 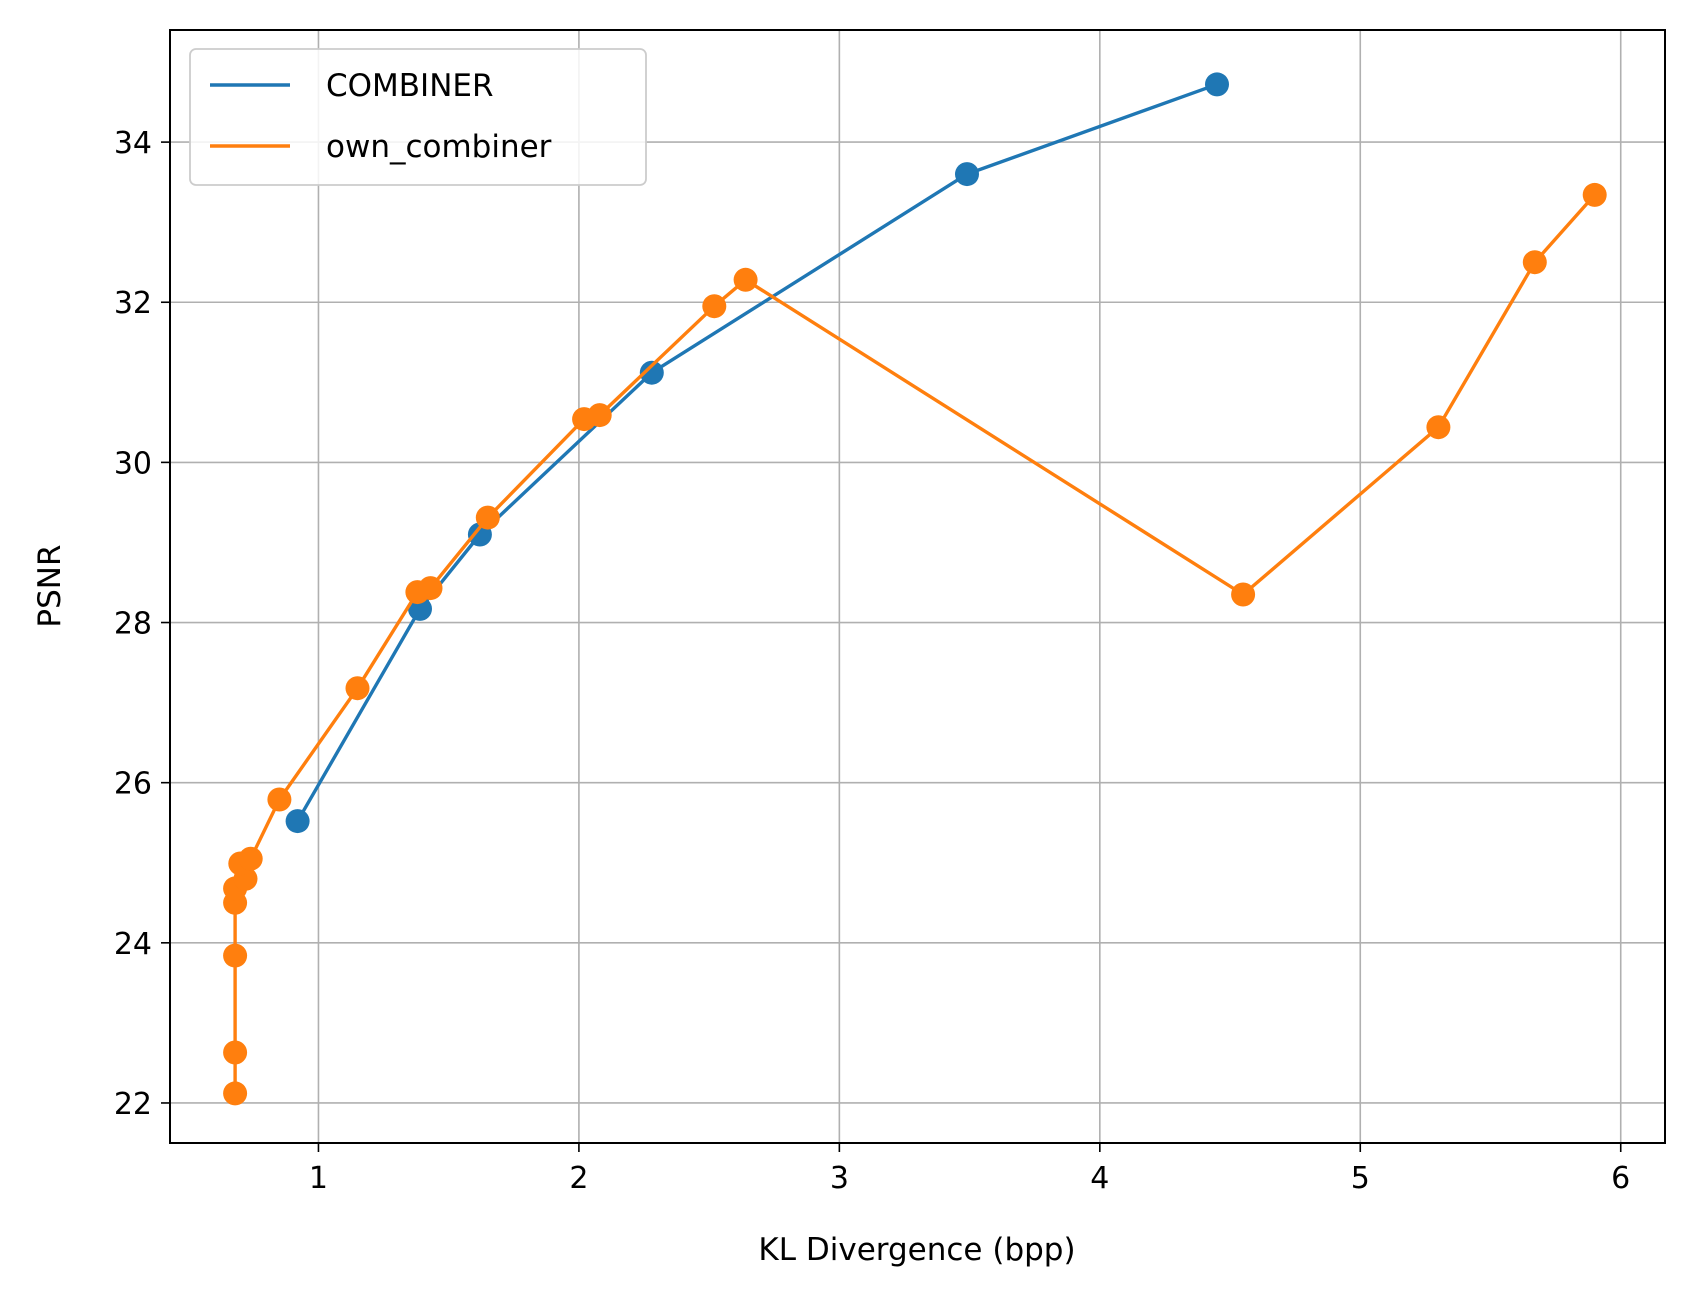 I want to click on x-tick-label: 1, so click(x=318, y=1178).